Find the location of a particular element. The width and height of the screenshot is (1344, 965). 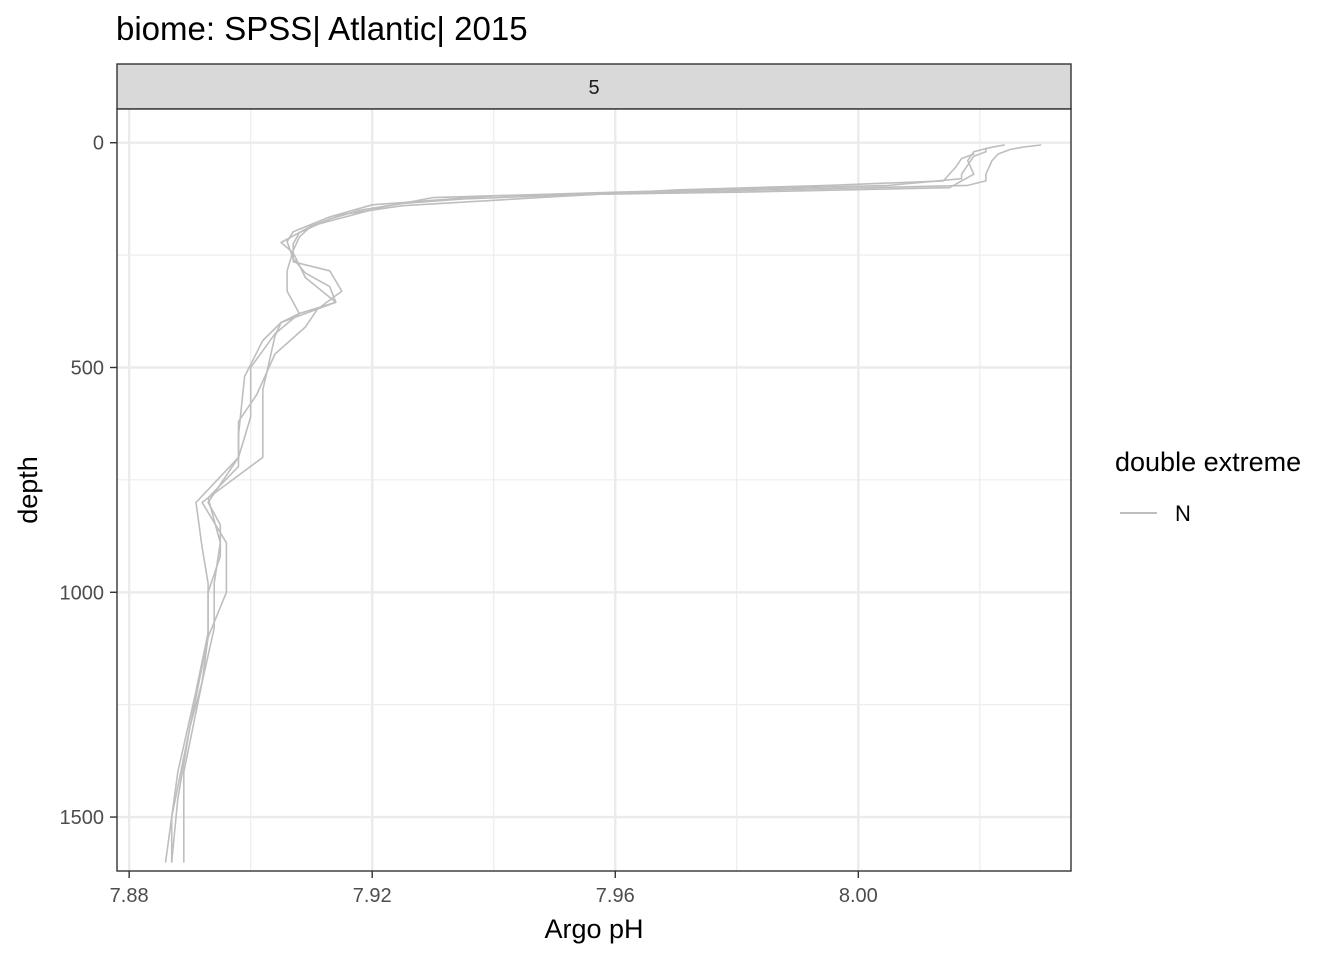

facet-strip-label: 5 is located at coordinates (593, 88).